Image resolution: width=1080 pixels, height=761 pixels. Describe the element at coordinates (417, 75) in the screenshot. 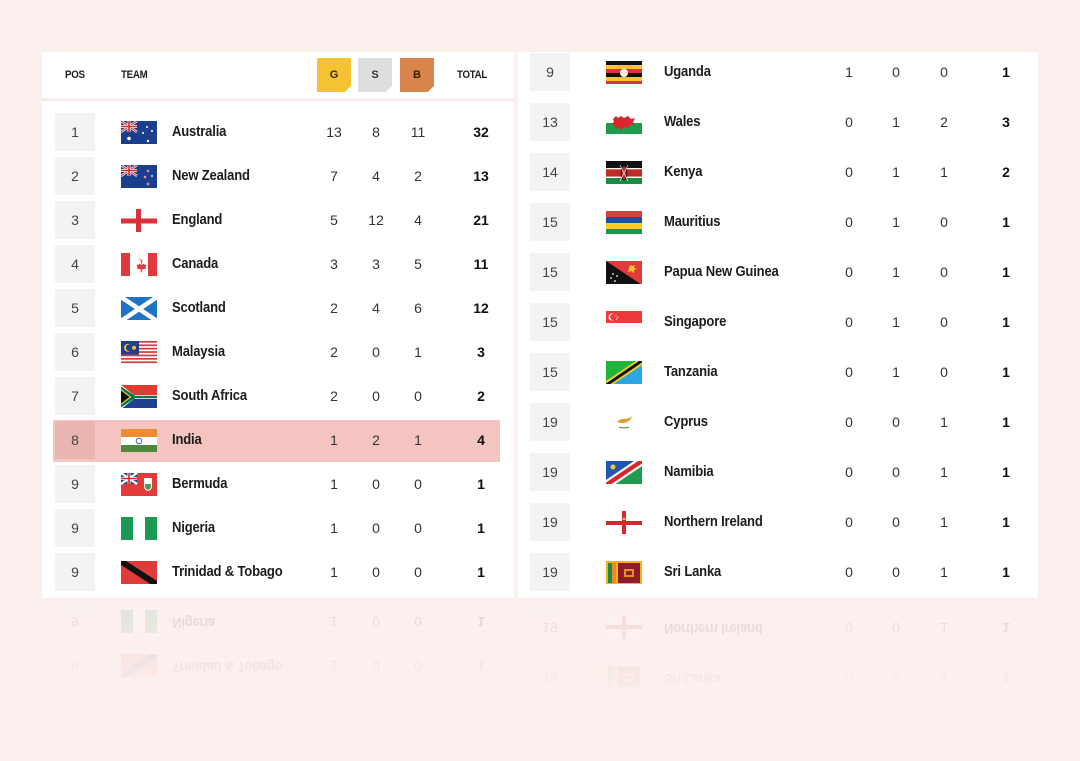

I see `header-bronze-badge: B` at that location.